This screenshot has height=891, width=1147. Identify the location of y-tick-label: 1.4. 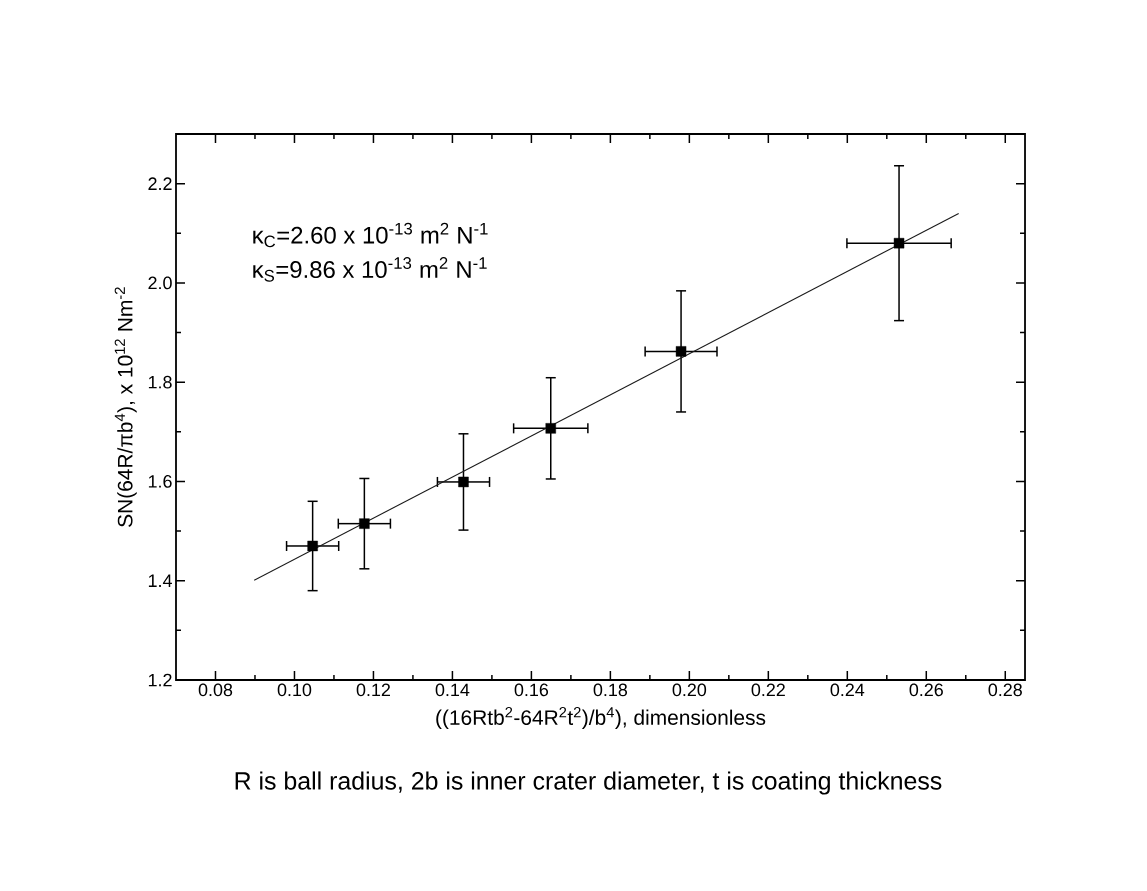
(160, 580).